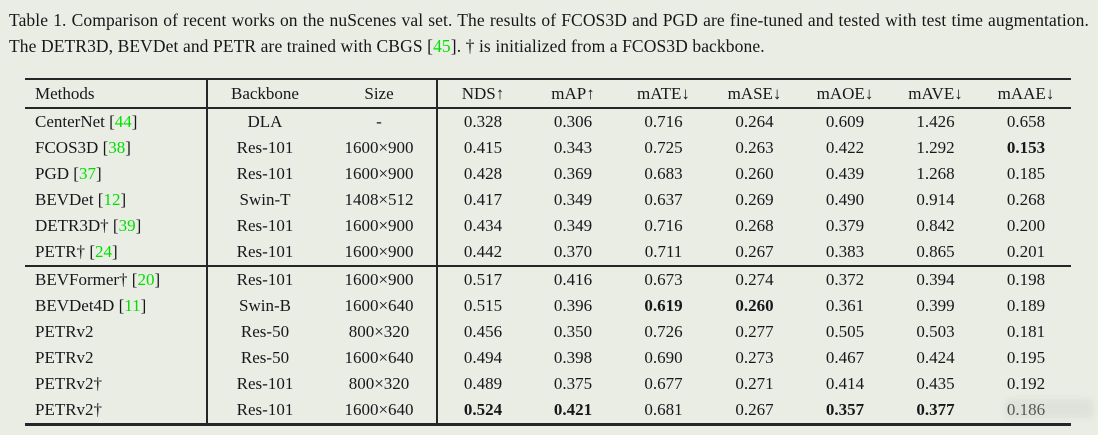 The height and width of the screenshot is (435, 1098). I want to click on cell-maae: 0.192, so click(1026, 383).